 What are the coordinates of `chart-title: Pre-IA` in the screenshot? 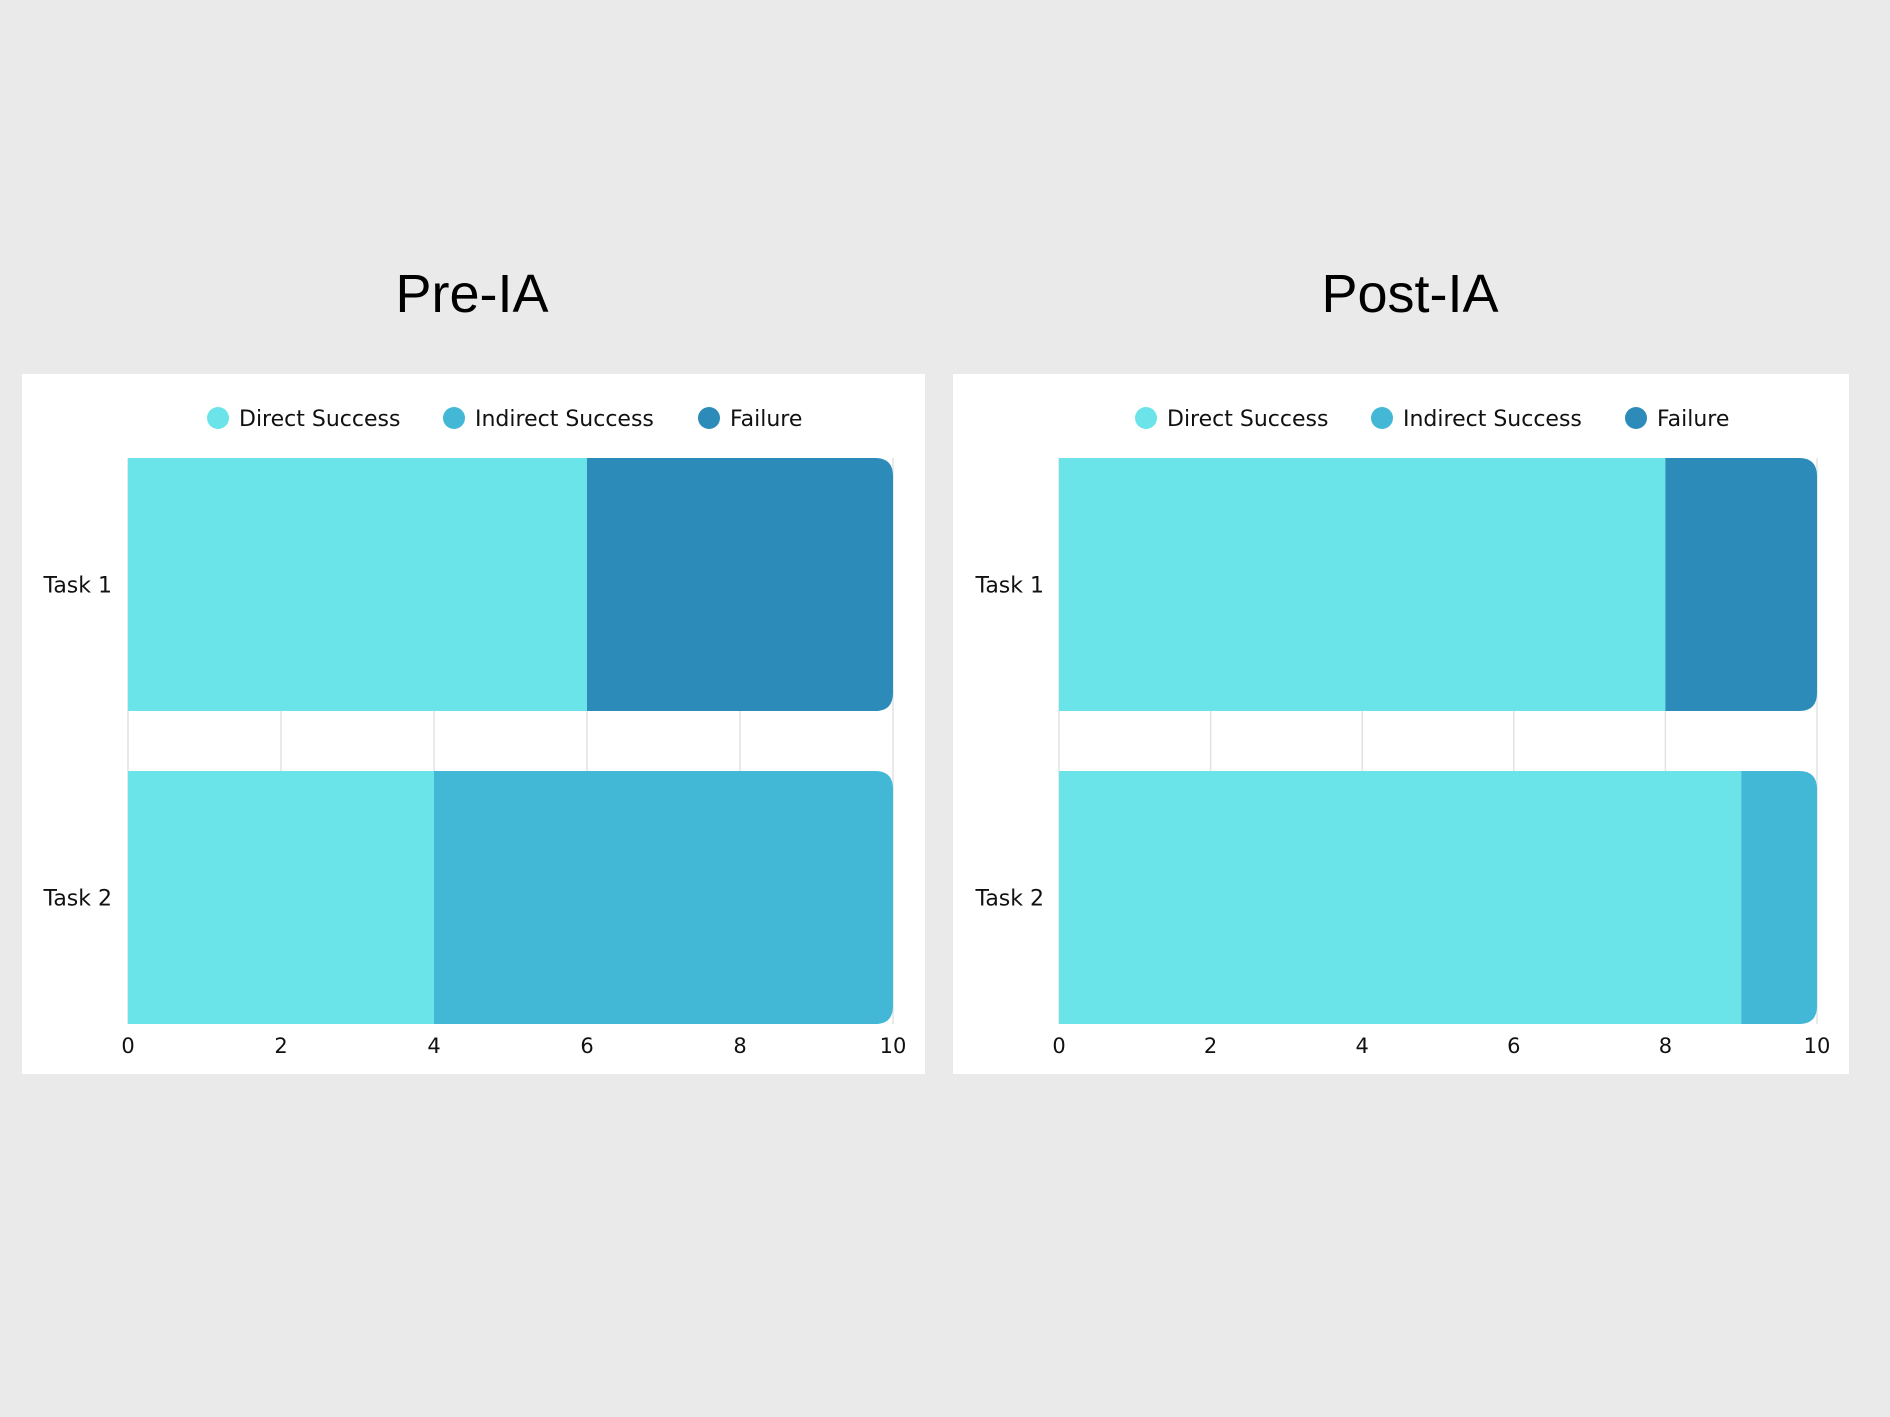 It's located at (471, 294).